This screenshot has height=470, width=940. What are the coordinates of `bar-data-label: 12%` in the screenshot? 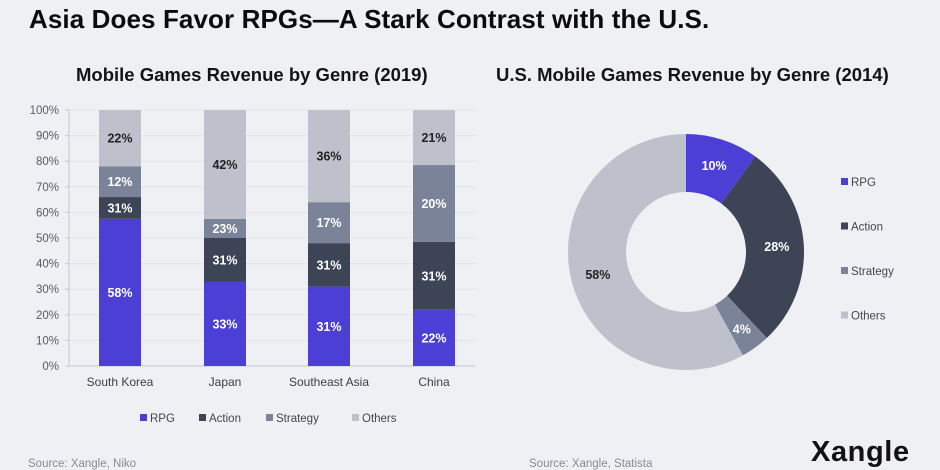 It's located at (119, 182).